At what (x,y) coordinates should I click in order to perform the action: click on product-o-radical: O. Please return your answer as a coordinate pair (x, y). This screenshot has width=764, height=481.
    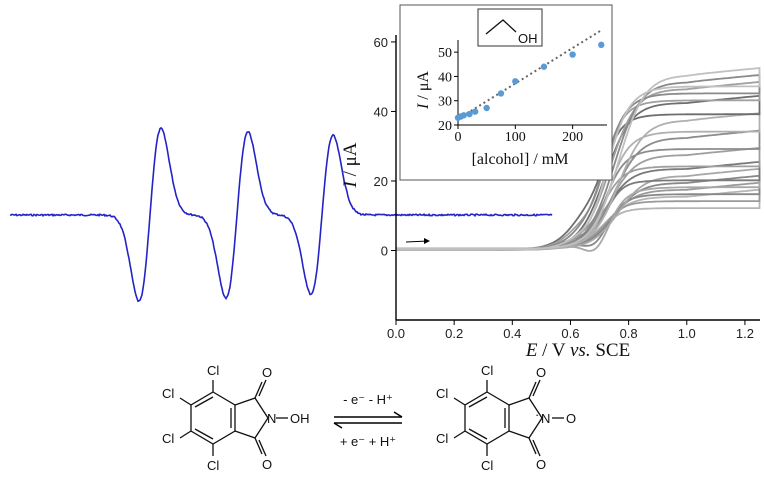
    Looking at the image, I should click on (571, 418).